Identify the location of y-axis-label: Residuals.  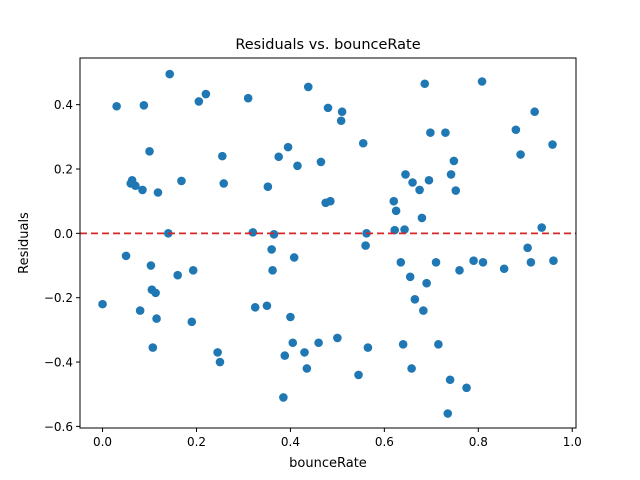
(24, 243).